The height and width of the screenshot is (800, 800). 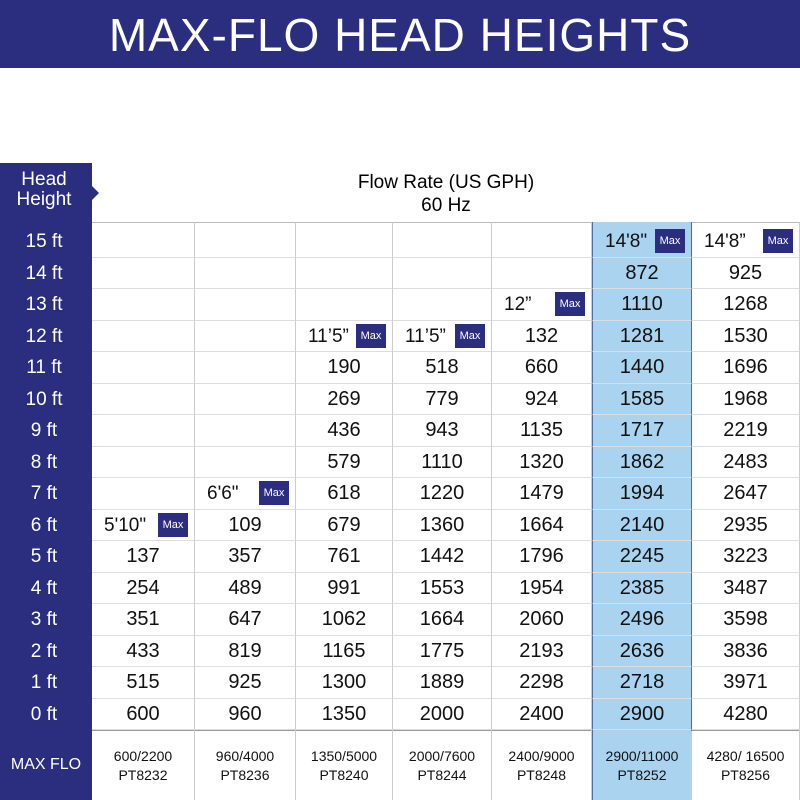 What do you see at coordinates (542, 620) in the screenshot?
I see `cell: 2060` at bounding box center [542, 620].